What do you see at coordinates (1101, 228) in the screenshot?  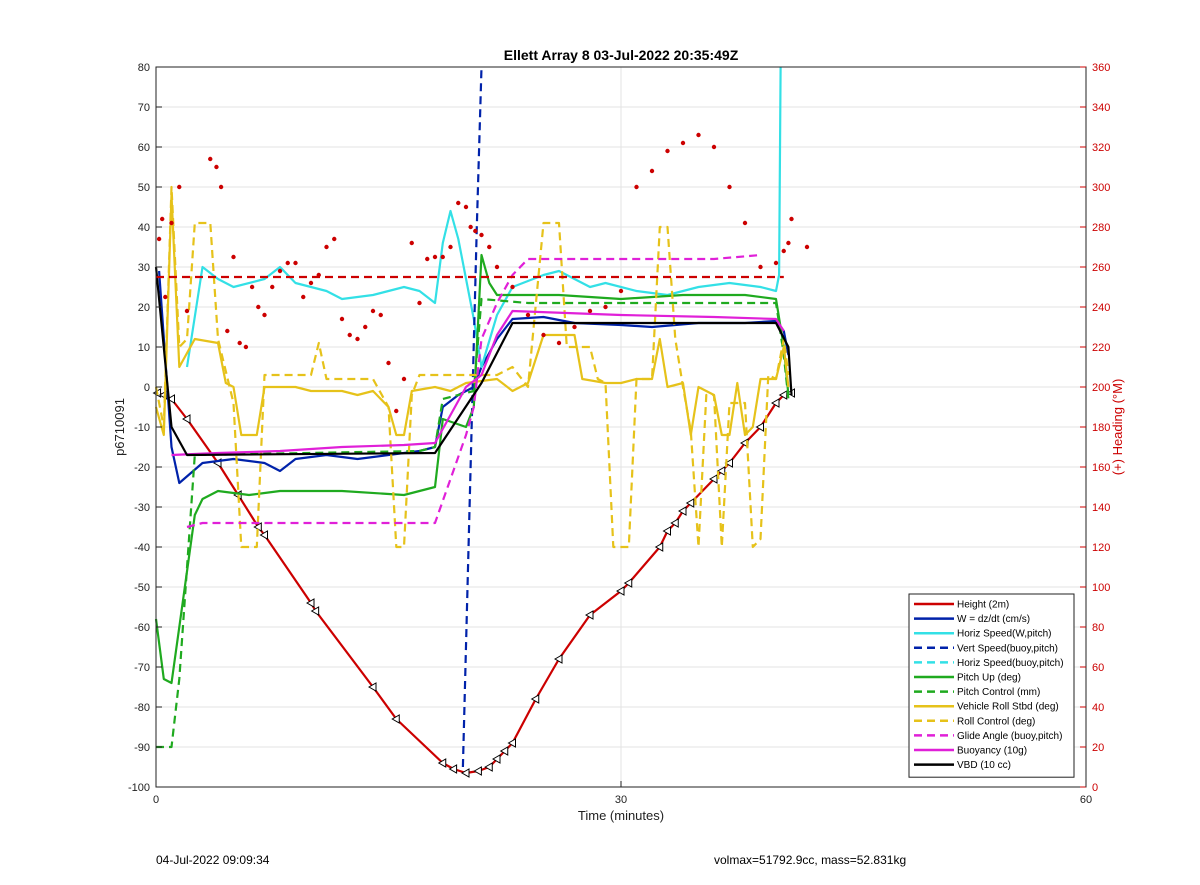 I see `y2-tick-label: 280` at bounding box center [1101, 228].